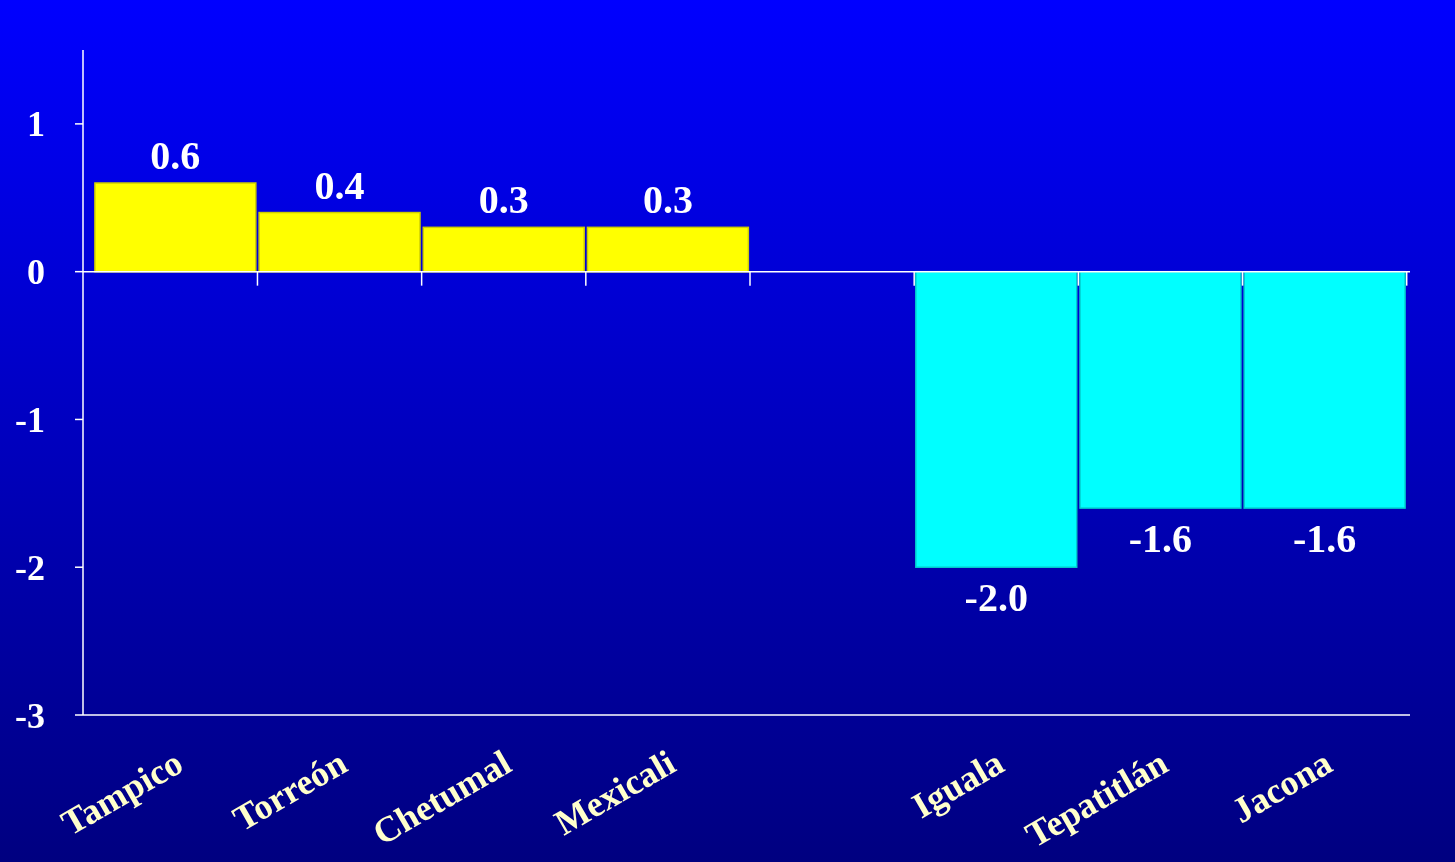 Image resolution: width=1455 pixels, height=862 pixels. I want to click on y-tick-label: -3, so click(30, 715).